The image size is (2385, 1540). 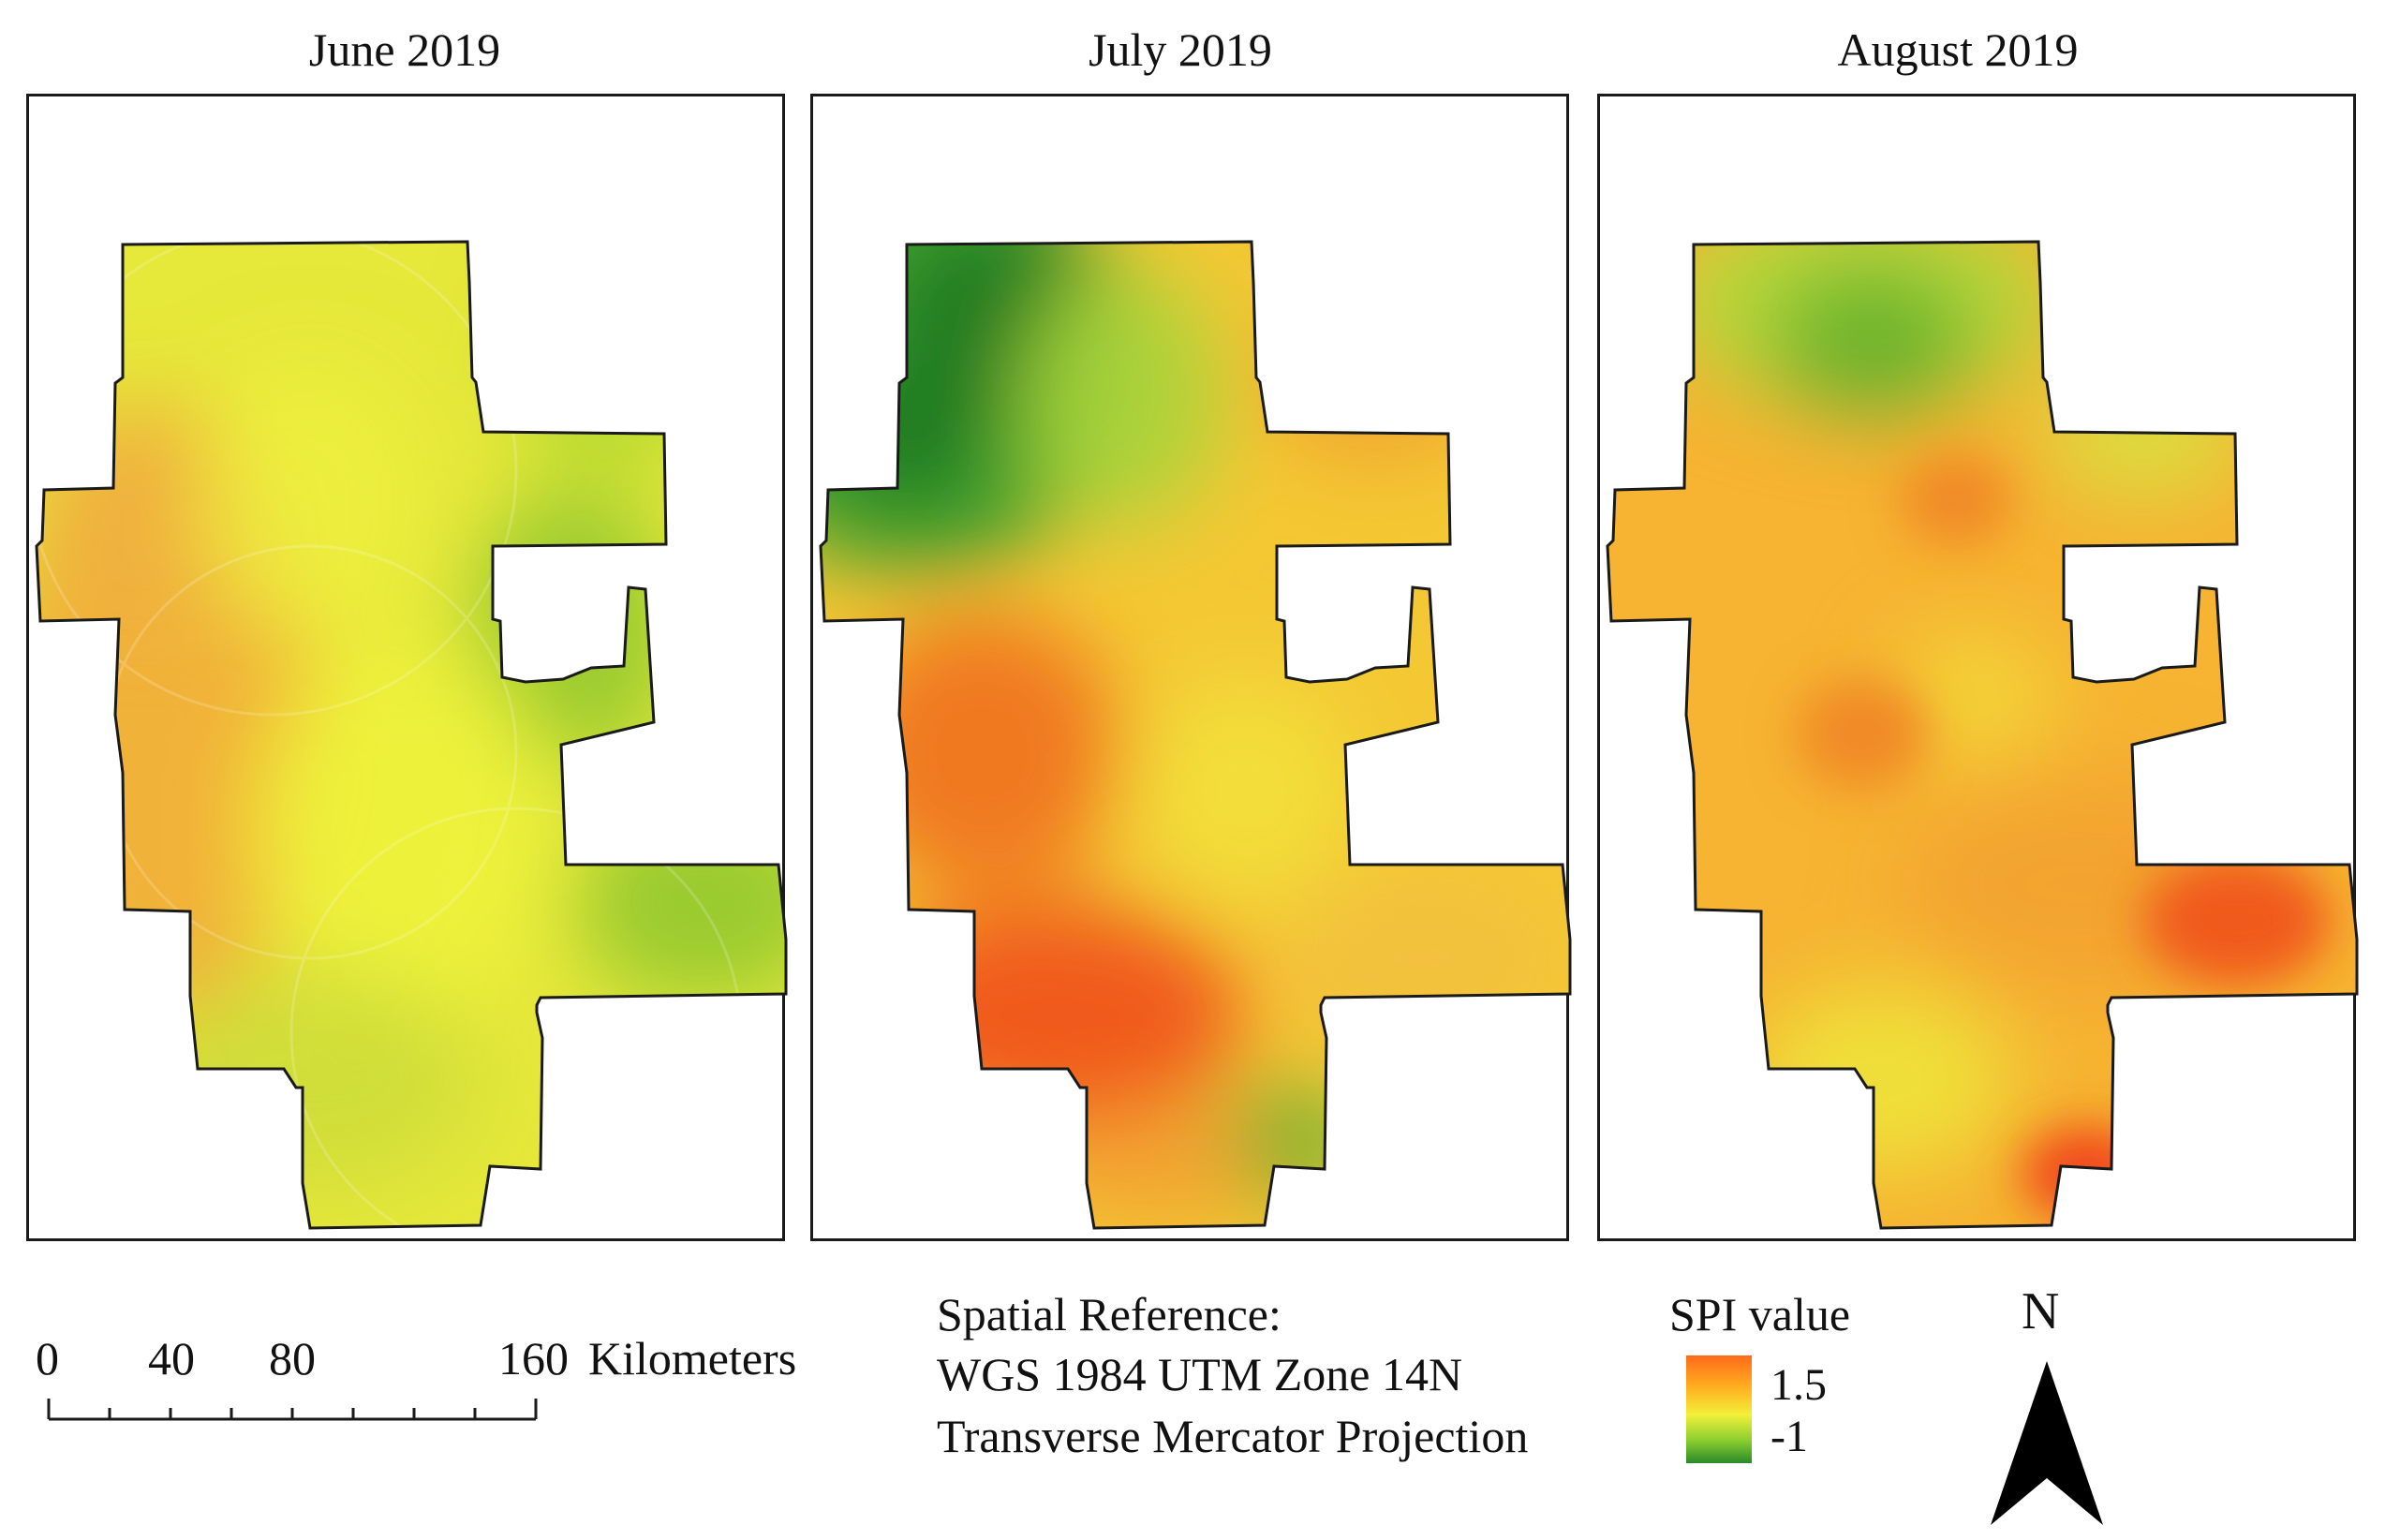 I want to click on scale-tick-80: 80, so click(x=292, y=1358).